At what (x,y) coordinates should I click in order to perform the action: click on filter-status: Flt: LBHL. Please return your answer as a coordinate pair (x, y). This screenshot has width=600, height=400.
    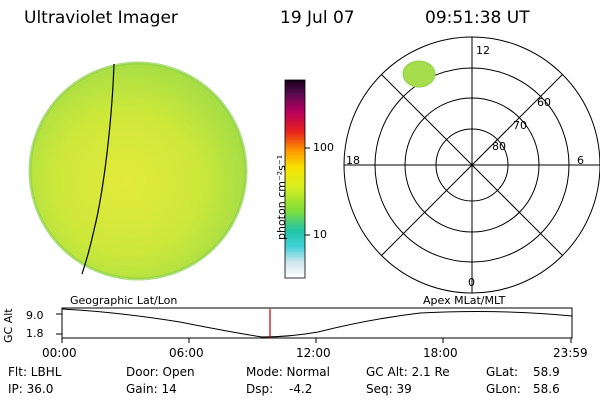
    Looking at the image, I should click on (35, 372).